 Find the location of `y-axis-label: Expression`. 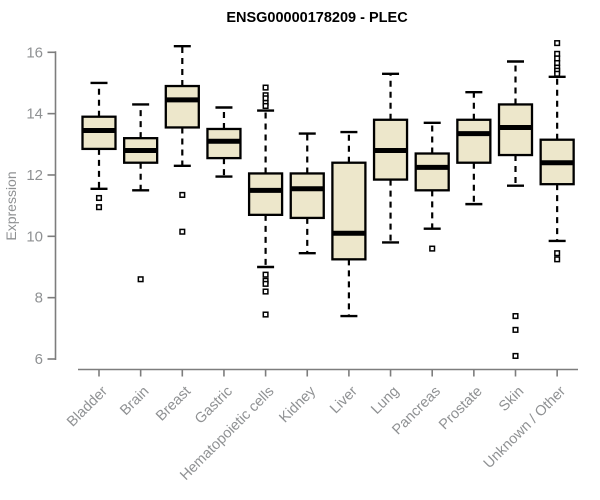

y-axis-label: Expression is located at coordinates (11, 205).